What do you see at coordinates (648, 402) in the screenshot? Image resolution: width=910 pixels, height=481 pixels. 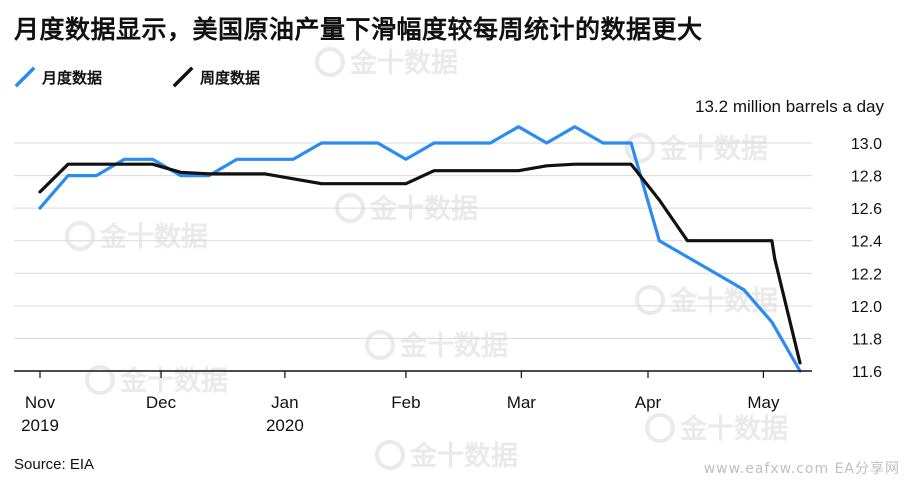 I see `x-tick-label: Apr` at bounding box center [648, 402].